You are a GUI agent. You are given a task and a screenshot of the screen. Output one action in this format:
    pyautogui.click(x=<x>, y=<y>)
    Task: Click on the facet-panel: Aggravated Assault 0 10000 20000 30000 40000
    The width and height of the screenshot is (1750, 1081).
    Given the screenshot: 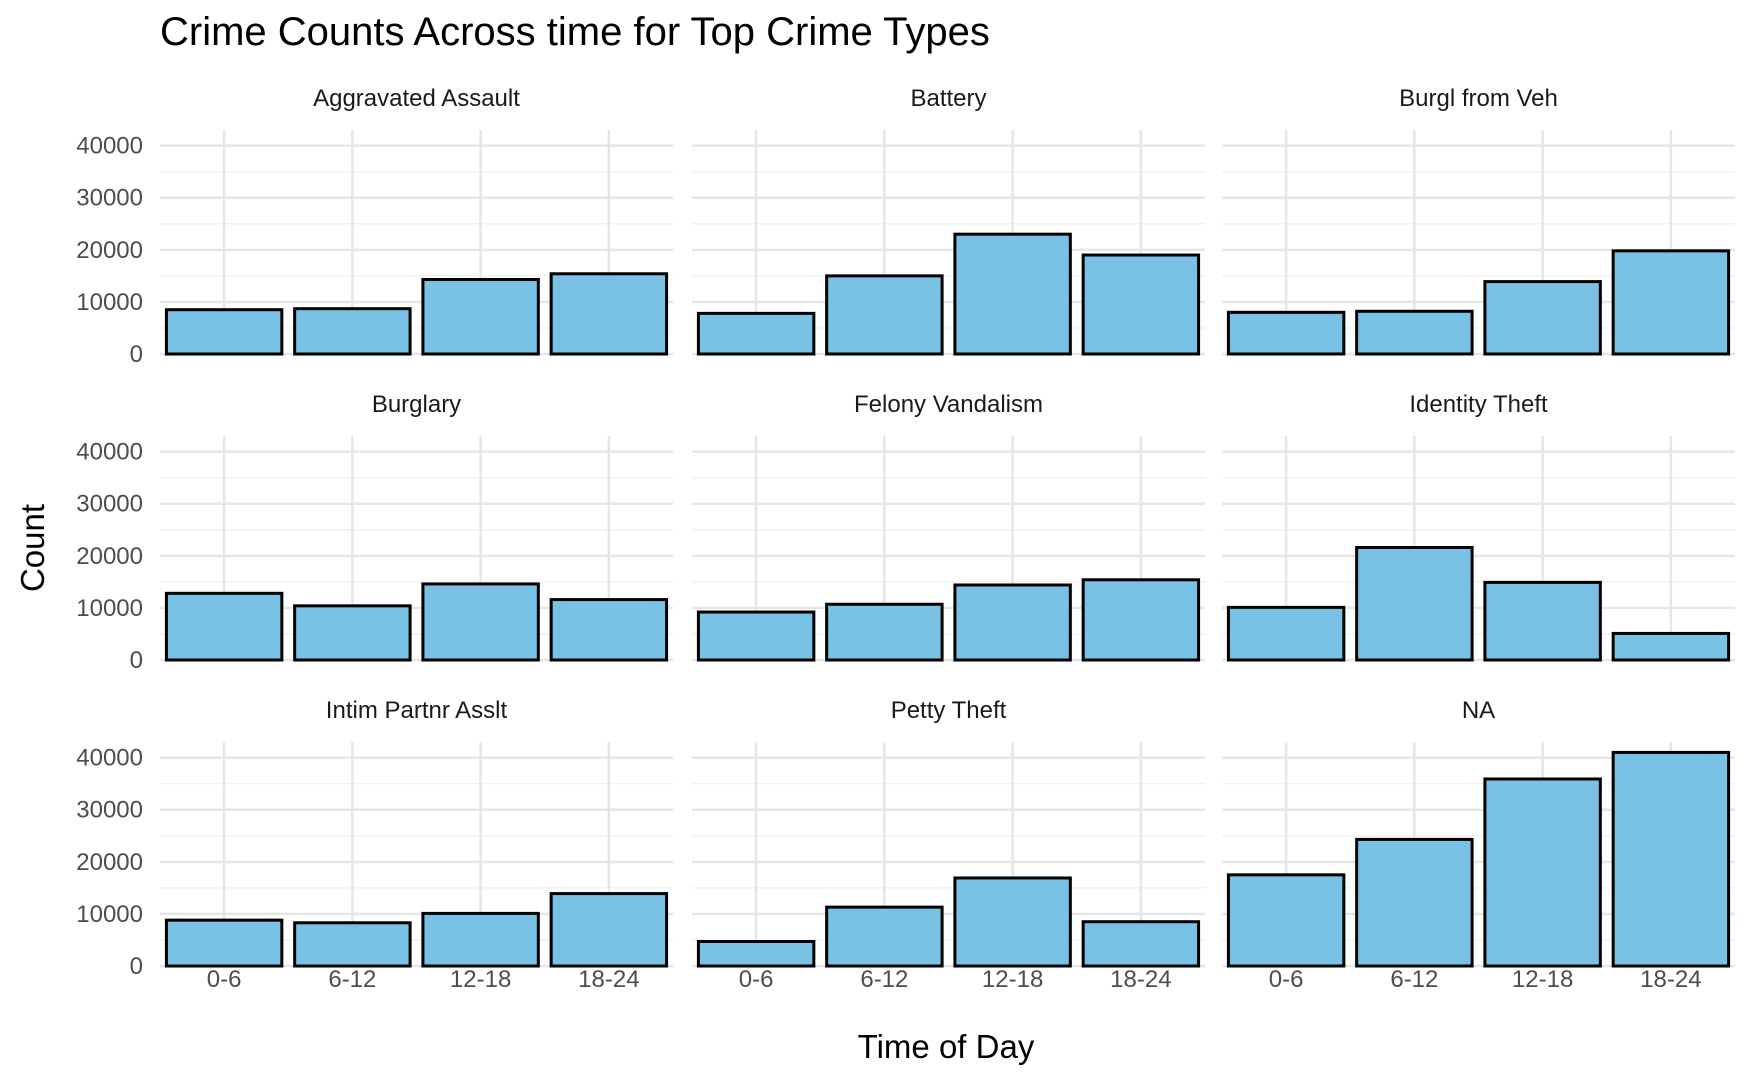 What is the action you would take?
    pyautogui.click(x=374, y=226)
    